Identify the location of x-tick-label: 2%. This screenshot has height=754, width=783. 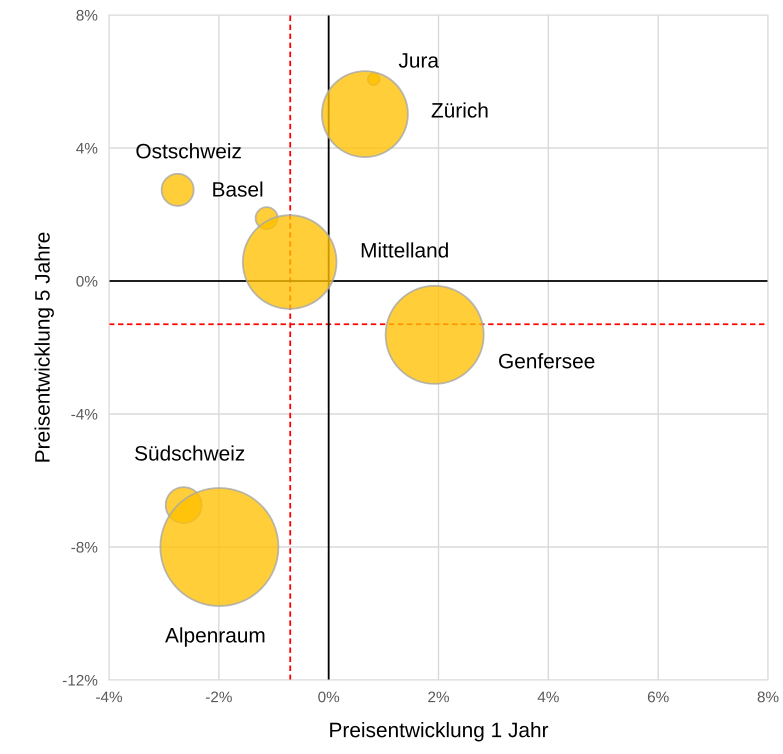
(438, 697).